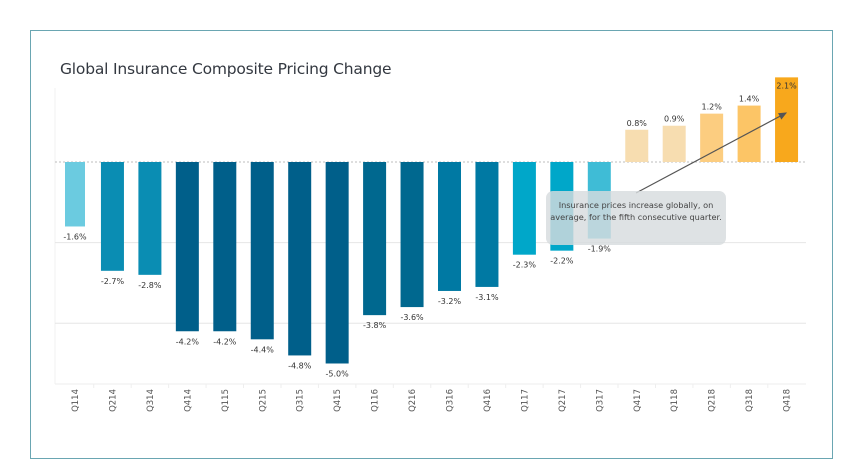  Describe the element at coordinates (263, 400) in the screenshot. I see `x-tick-Q215: Q215` at that location.